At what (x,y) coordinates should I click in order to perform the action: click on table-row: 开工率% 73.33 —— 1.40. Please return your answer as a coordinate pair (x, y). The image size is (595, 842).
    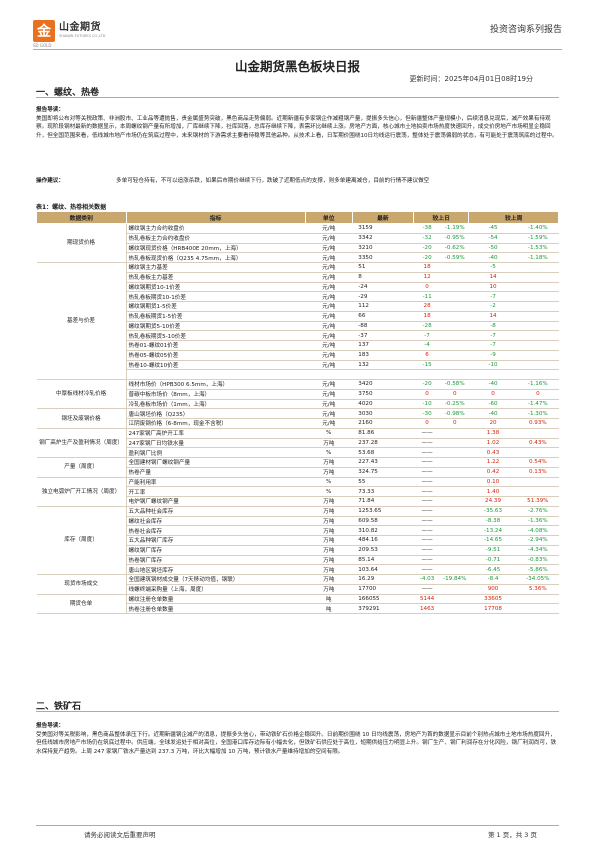
    Looking at the image, I should click on (298, 491).